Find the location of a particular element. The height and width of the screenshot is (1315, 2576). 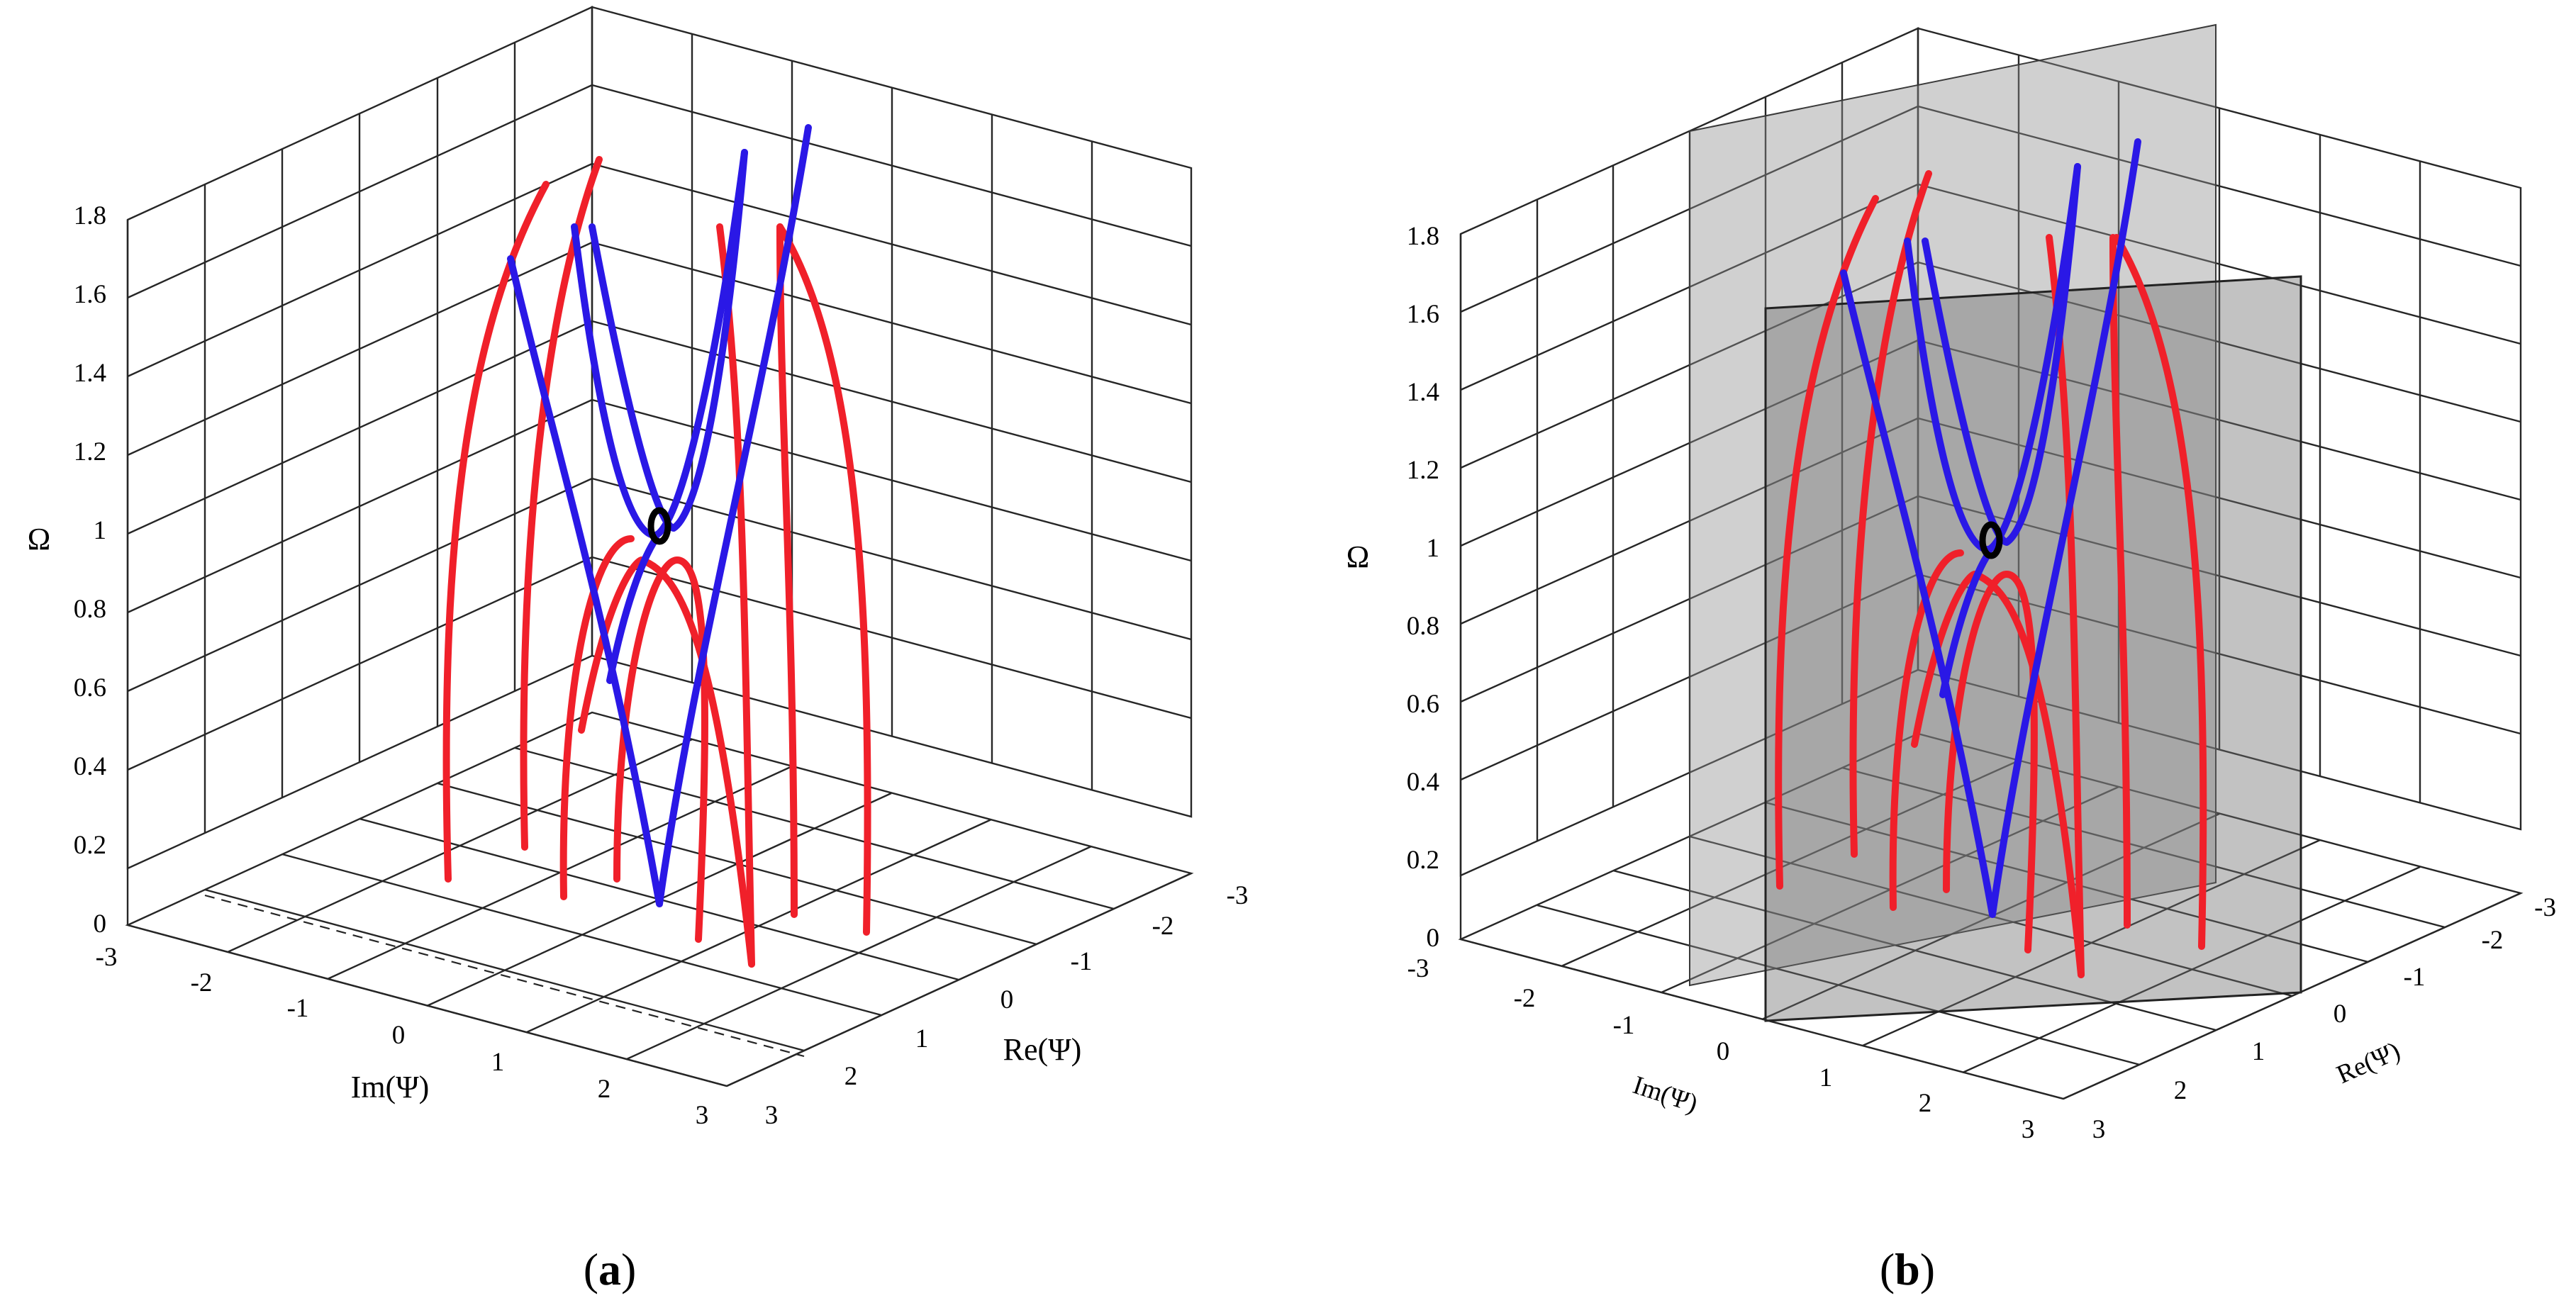

caption-a: (a) is located at coordinates (610, 1269).